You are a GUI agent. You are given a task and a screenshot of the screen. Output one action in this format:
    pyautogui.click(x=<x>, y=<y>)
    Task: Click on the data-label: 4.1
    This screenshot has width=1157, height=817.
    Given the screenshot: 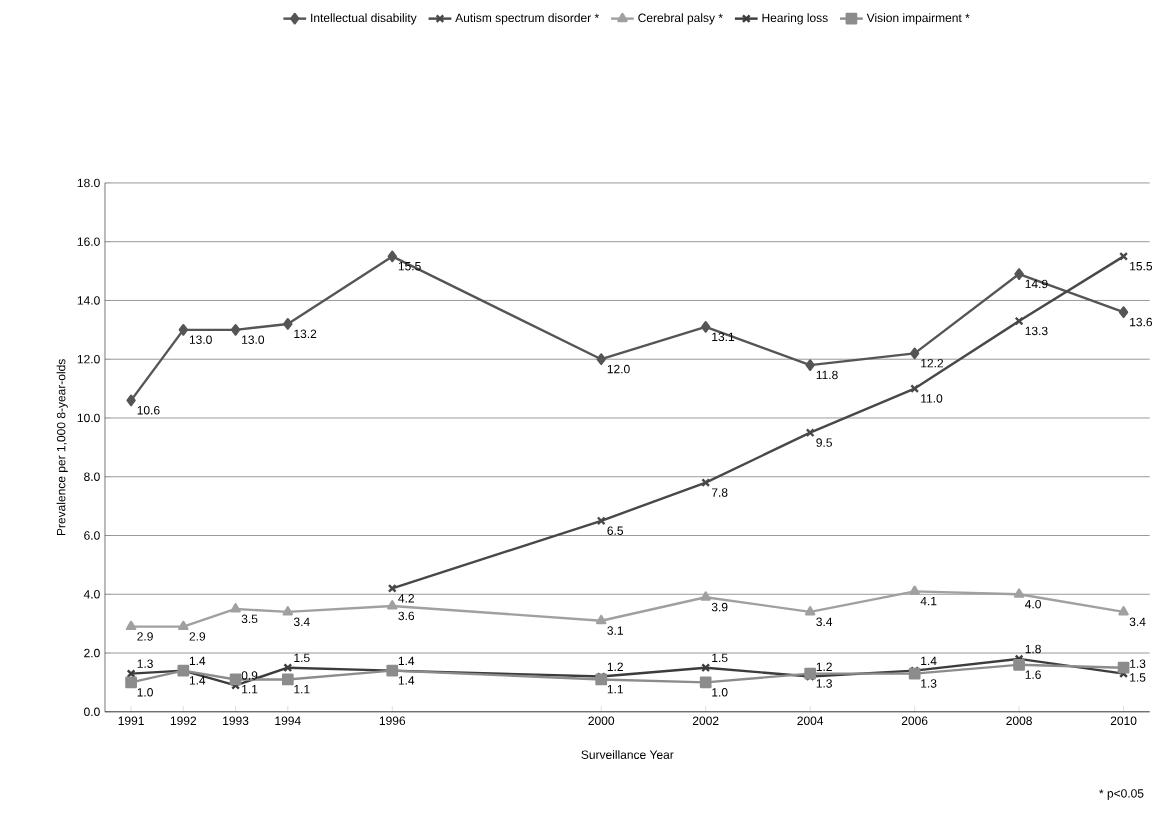 What is the action you would take?
    pyautogui.click(x=928, y=601)
    